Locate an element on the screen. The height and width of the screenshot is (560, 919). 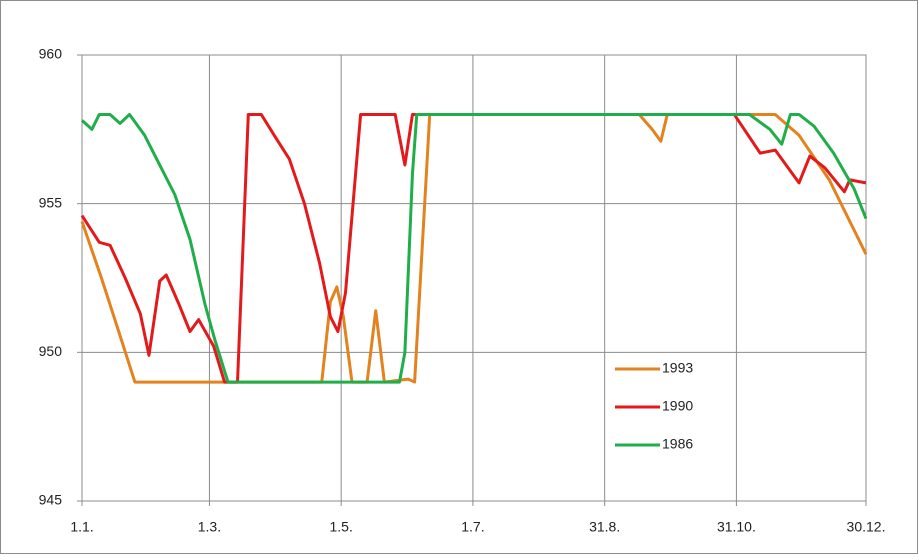
legend-label: 1986 is located at coordinates (677, 444).